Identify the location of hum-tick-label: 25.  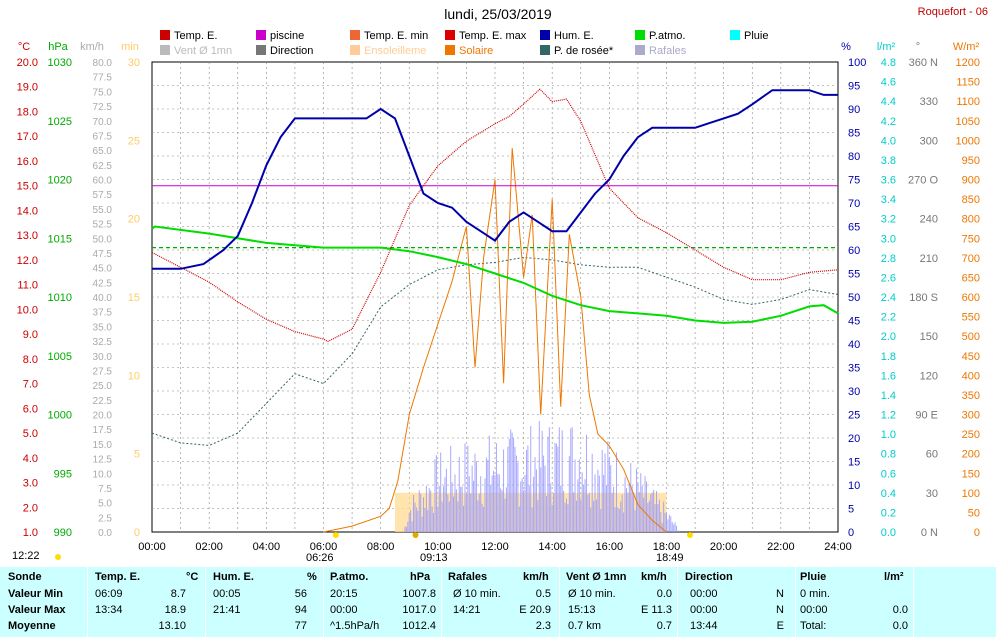
(854, 416).